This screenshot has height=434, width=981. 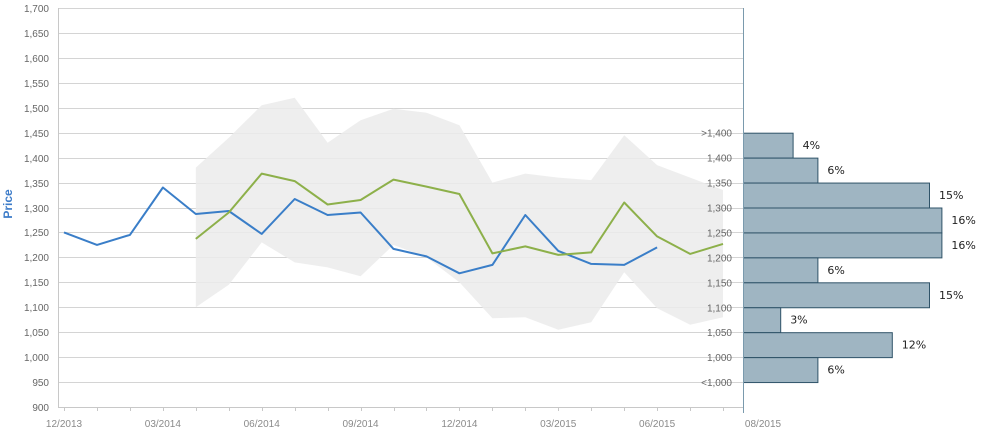 I want to click on y-tick-label: 1,550, so click(x=36, y=84).